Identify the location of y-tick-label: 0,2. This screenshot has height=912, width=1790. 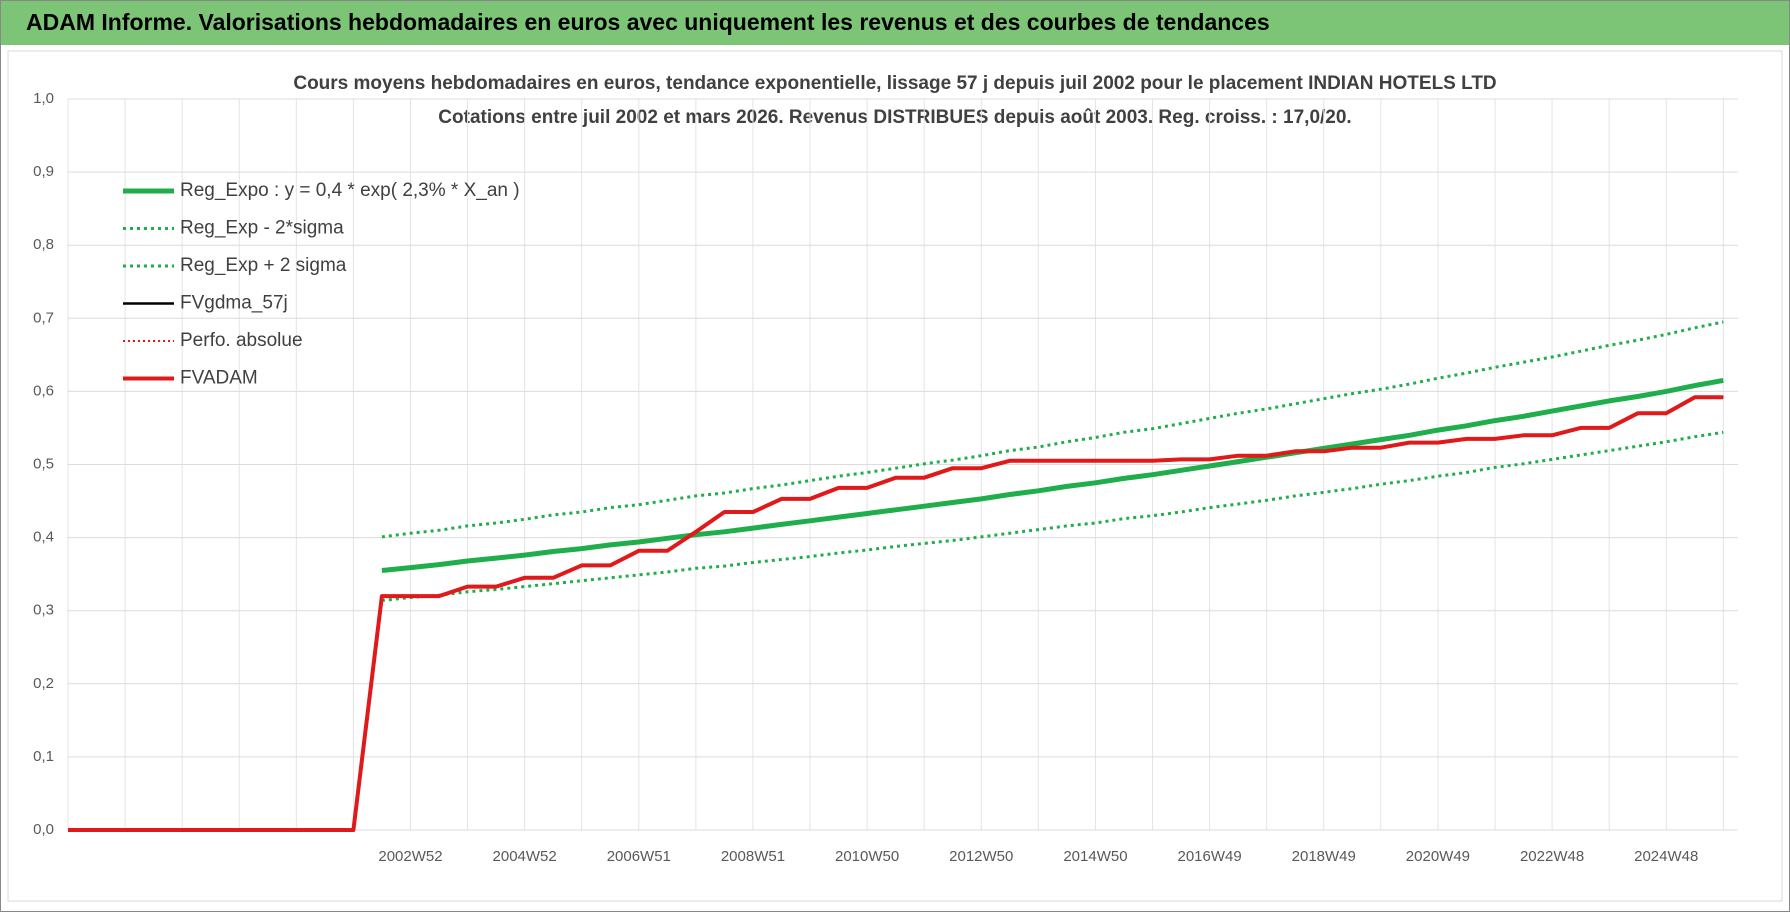
(43, 683).